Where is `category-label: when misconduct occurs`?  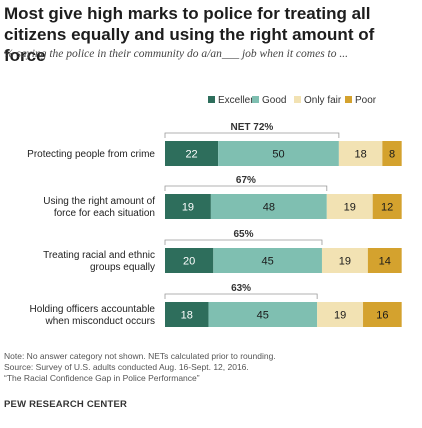
category-label: when misconduct occurs is located at coordinates (100, 321).